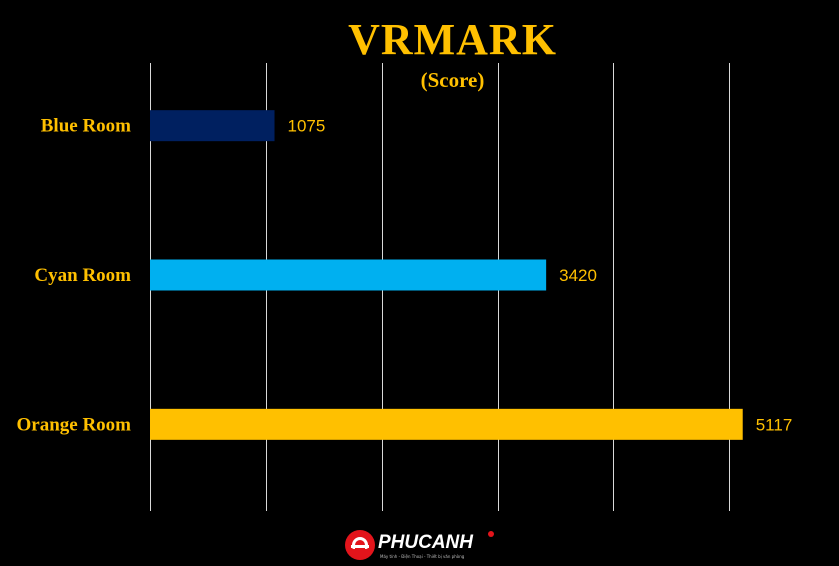  What do you see at coordinates (452, 39) in the screenshot?
I see `chart-title: VRMARK` at bounding box center [452, 39].